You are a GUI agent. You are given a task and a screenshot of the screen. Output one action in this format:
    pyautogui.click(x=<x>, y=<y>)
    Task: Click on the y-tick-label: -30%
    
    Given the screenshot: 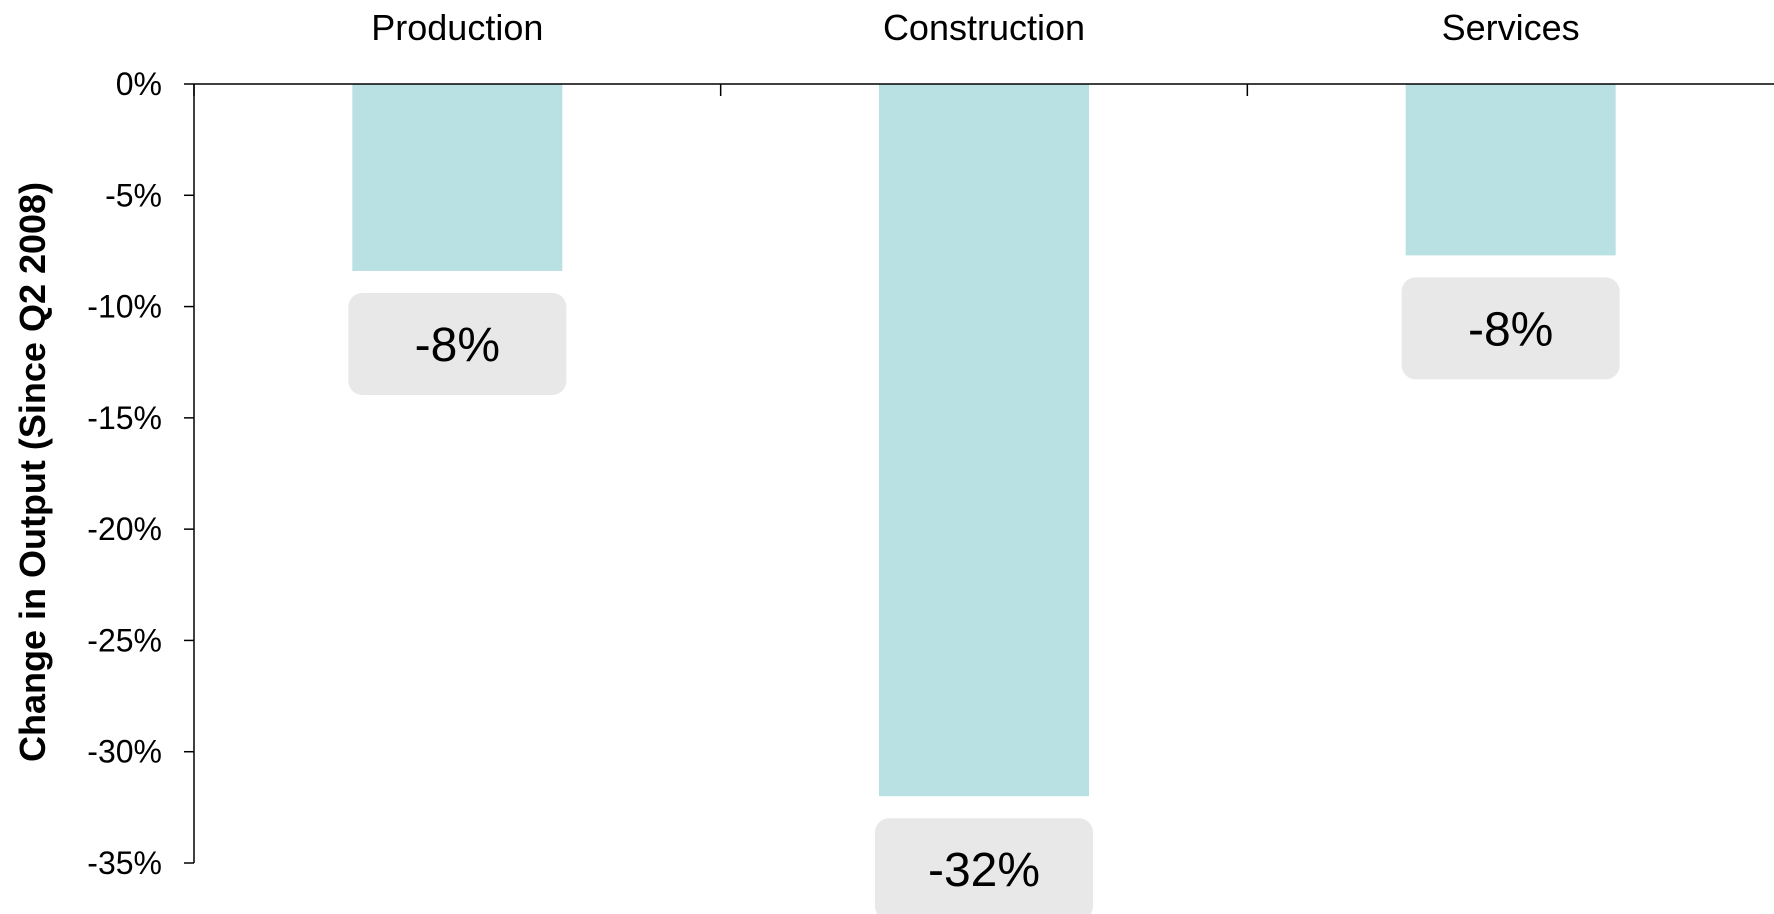 What is the action you would take?
    pyautogui.click(x=124, y=752)
    